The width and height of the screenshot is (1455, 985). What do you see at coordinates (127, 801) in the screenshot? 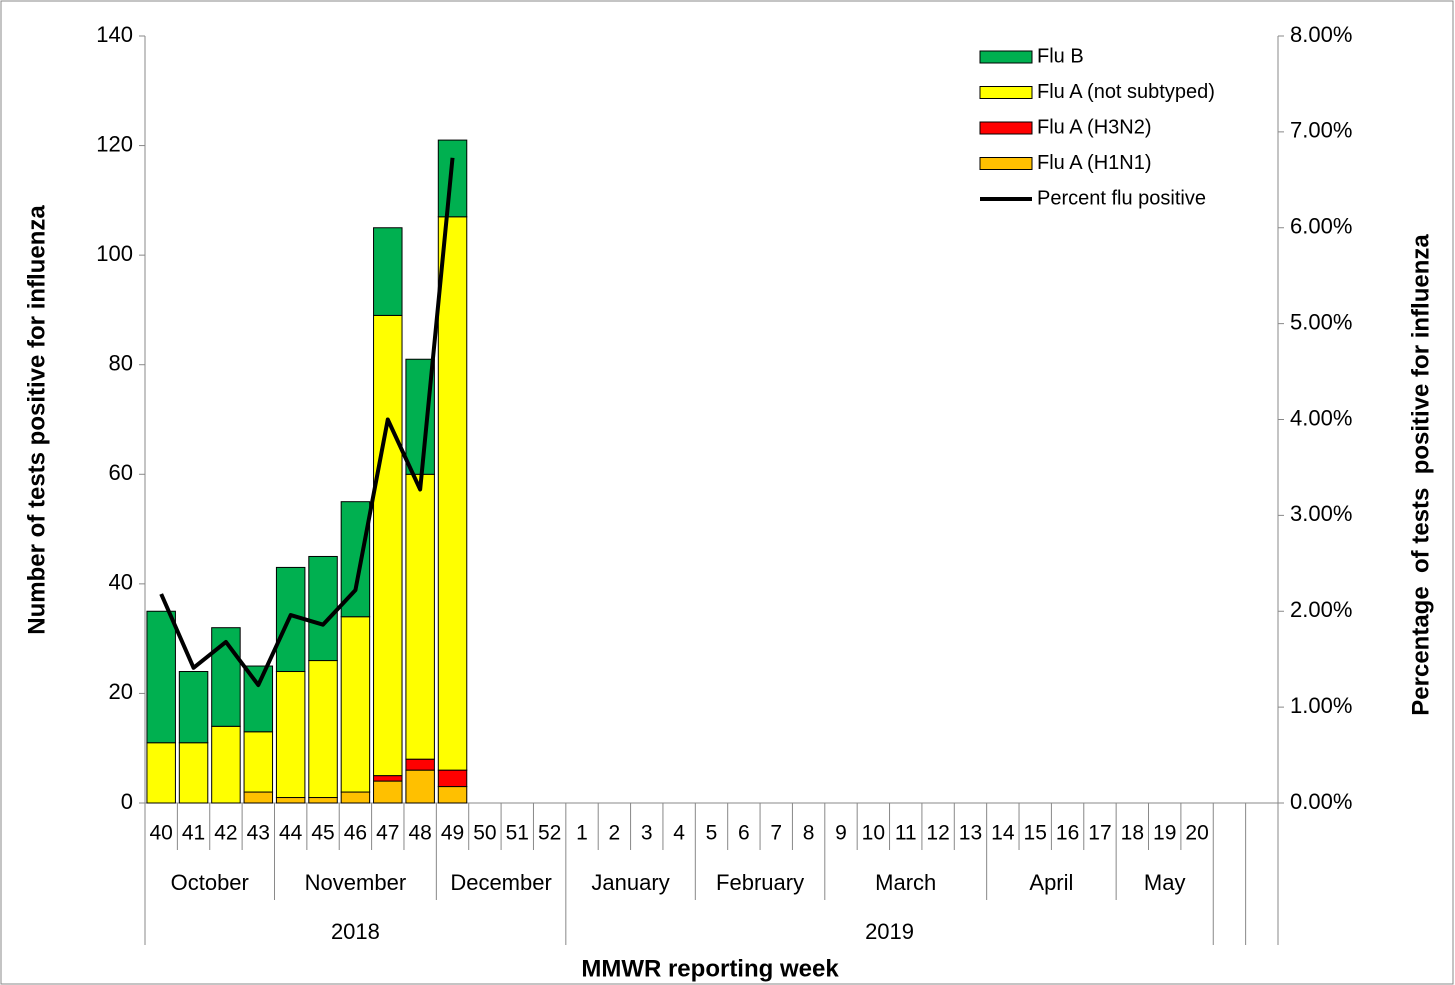
I see `y-tick-label: 0` at bounding box center [127, 801].